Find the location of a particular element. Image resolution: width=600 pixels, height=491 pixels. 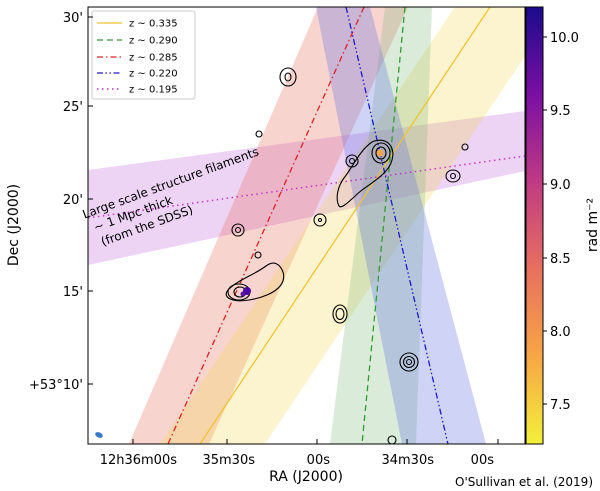

y-tick-label: 15' is located at coordinates (73, 292).